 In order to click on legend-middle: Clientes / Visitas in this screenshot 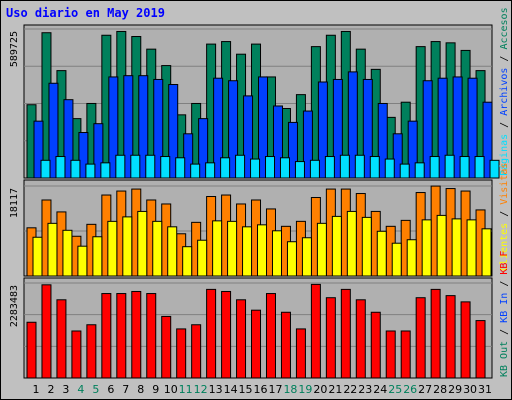, I will do `click(504, 217)`.